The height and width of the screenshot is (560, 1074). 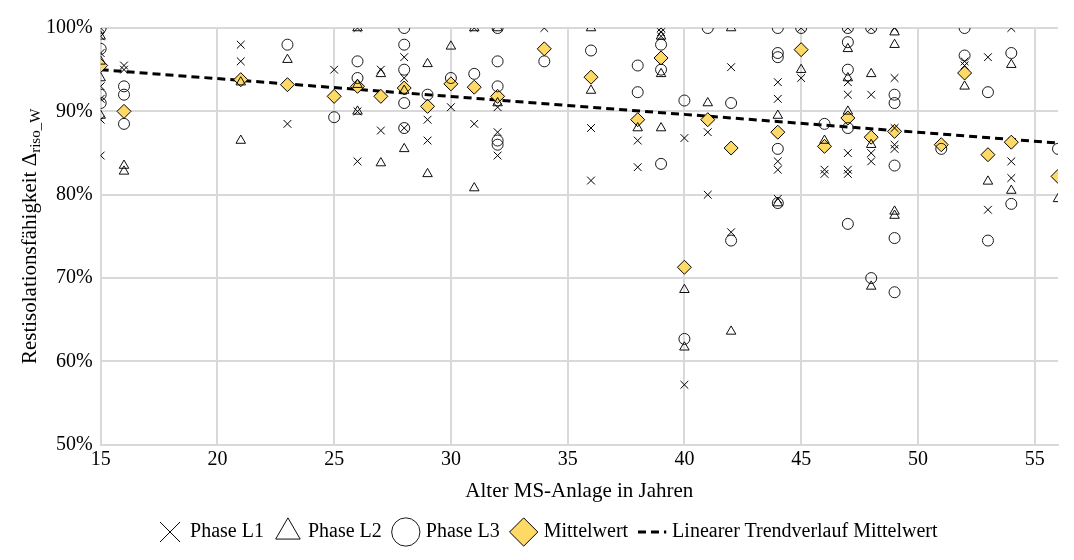 I want to click on y-tick-label: 70%, so click(x=74, y=276).